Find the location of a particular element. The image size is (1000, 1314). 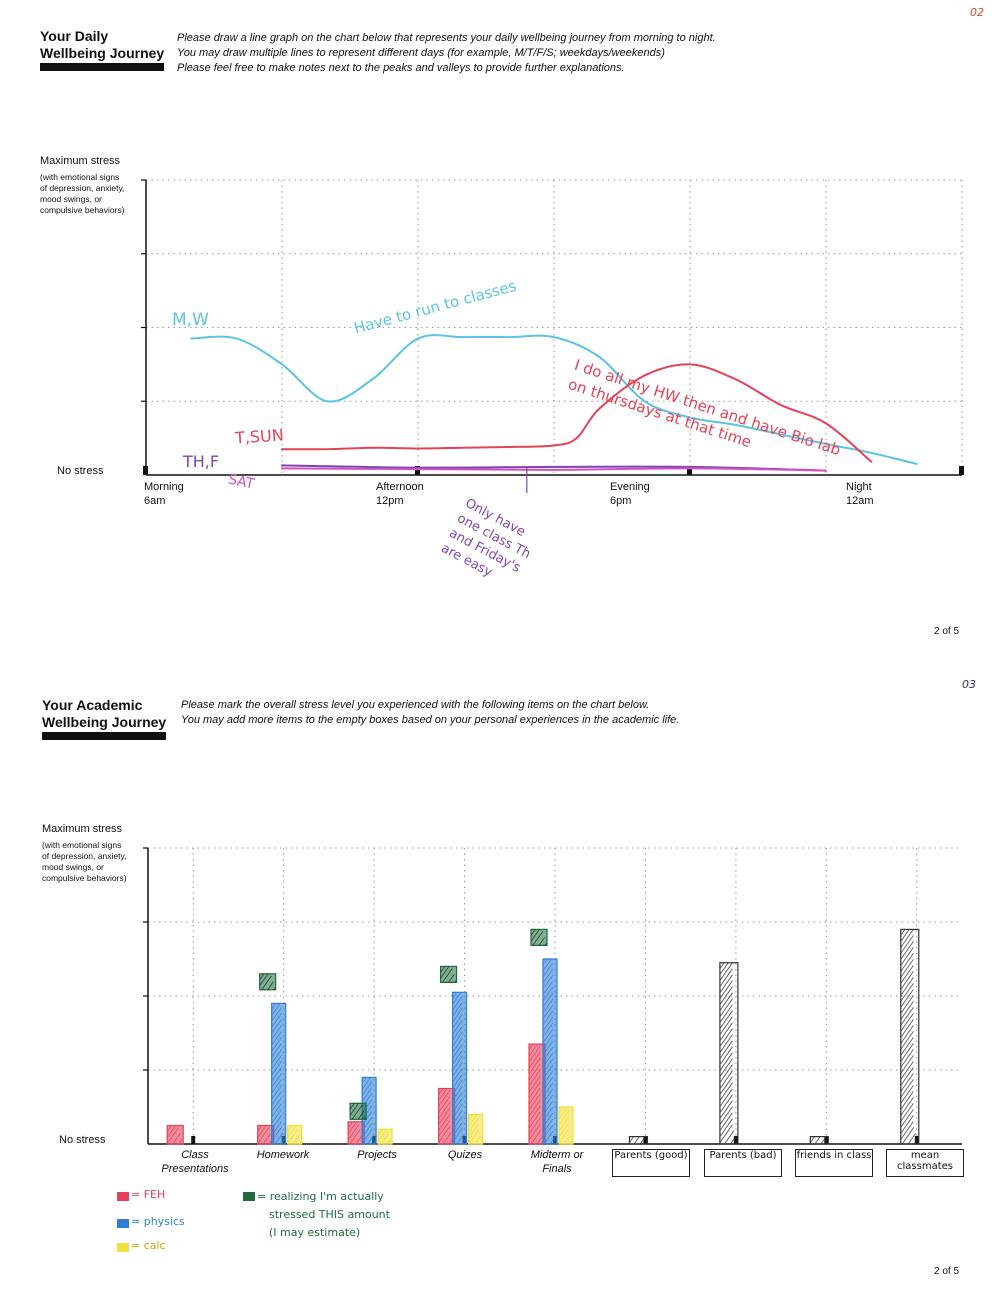

bar-calc is located at coordinates (566, 1125).